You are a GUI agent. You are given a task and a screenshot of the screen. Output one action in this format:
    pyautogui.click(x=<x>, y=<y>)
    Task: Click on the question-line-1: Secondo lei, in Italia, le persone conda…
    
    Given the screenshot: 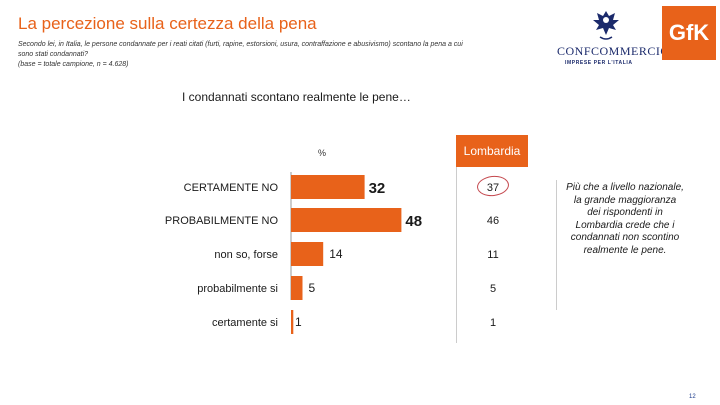 What is the action you would take?
    pyautogui.click(x=240, y=44)
    